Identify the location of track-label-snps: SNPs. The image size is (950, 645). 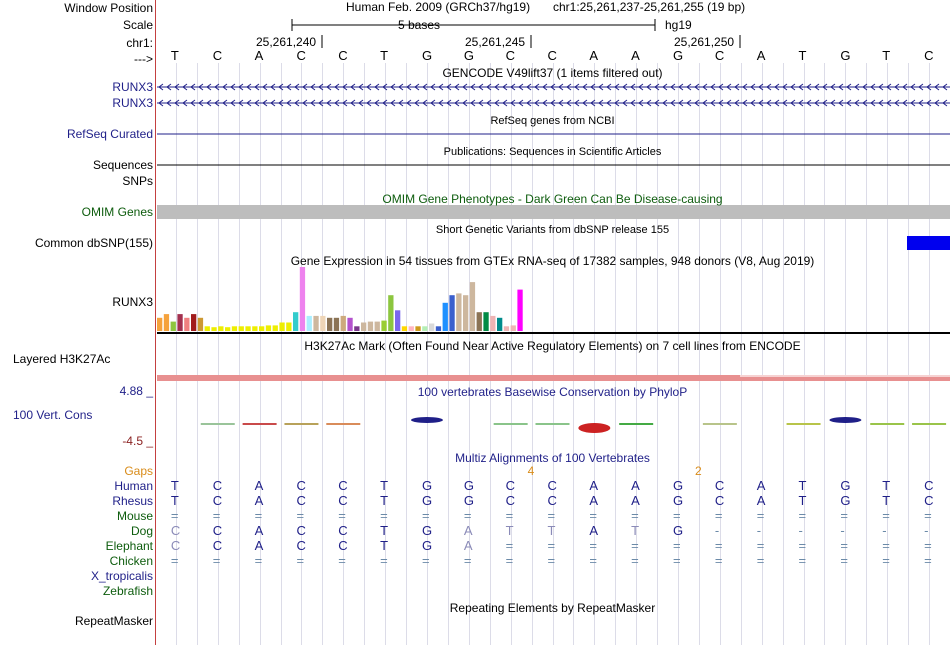
(137, 181).